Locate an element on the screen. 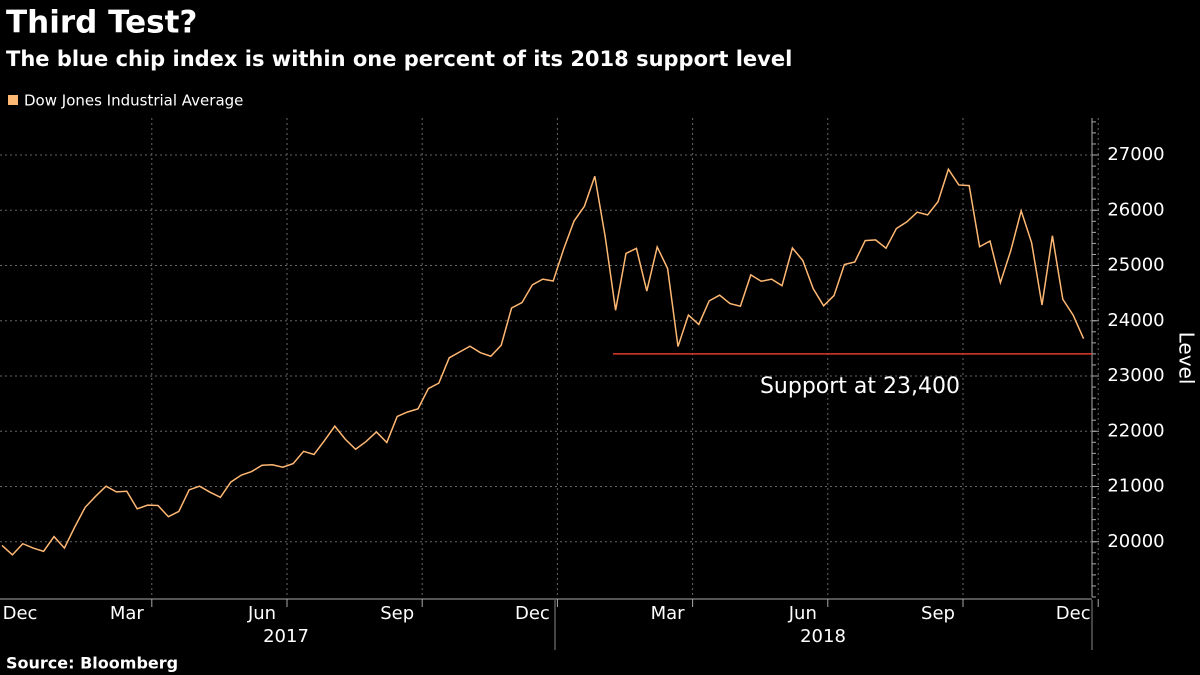 The height and width of the screenshot is (675, 1200). y-tick-label: 22000 is located at coordinates (1135, 430).